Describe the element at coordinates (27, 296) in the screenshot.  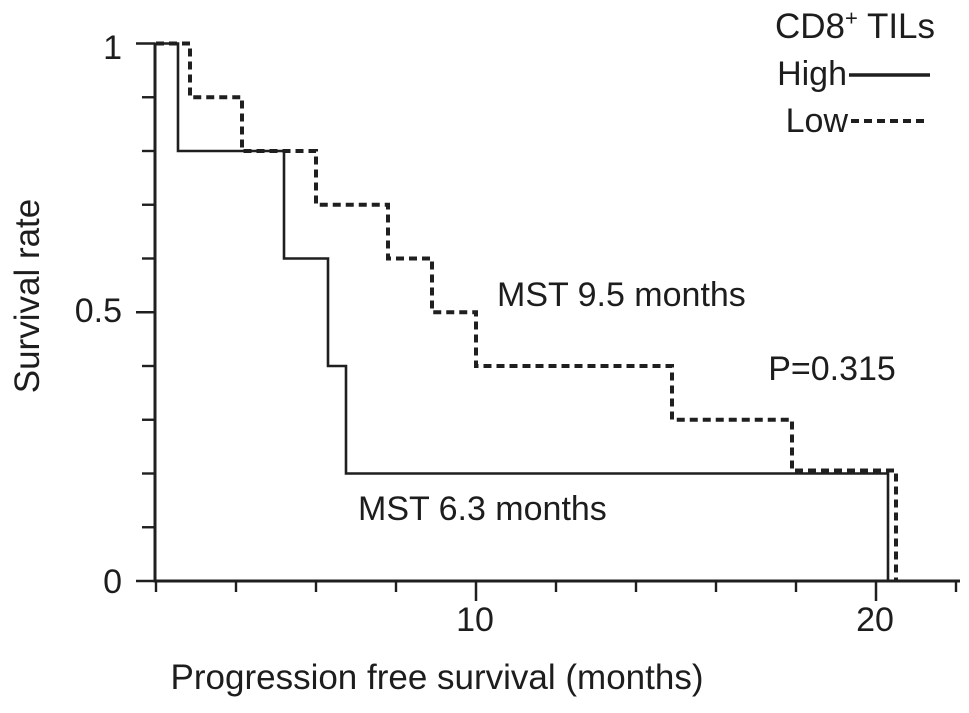
I see `y-axis-title: Survival rate` at that location.